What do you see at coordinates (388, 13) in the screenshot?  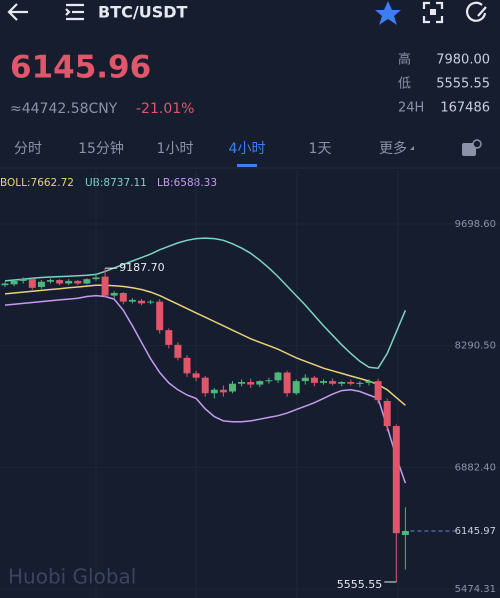 I see `favorite-star` at bounding box center [388, 13].